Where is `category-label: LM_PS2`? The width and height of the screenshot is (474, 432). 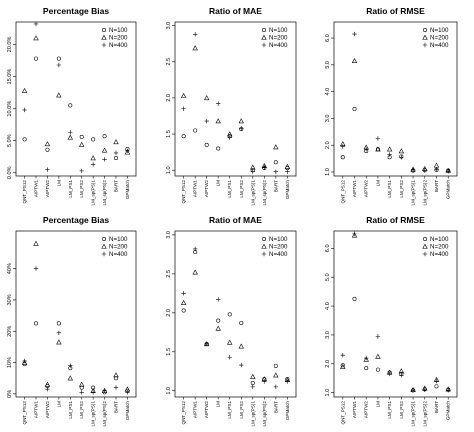 category-label: LM_PS2 is located at coordinates (81, 410).